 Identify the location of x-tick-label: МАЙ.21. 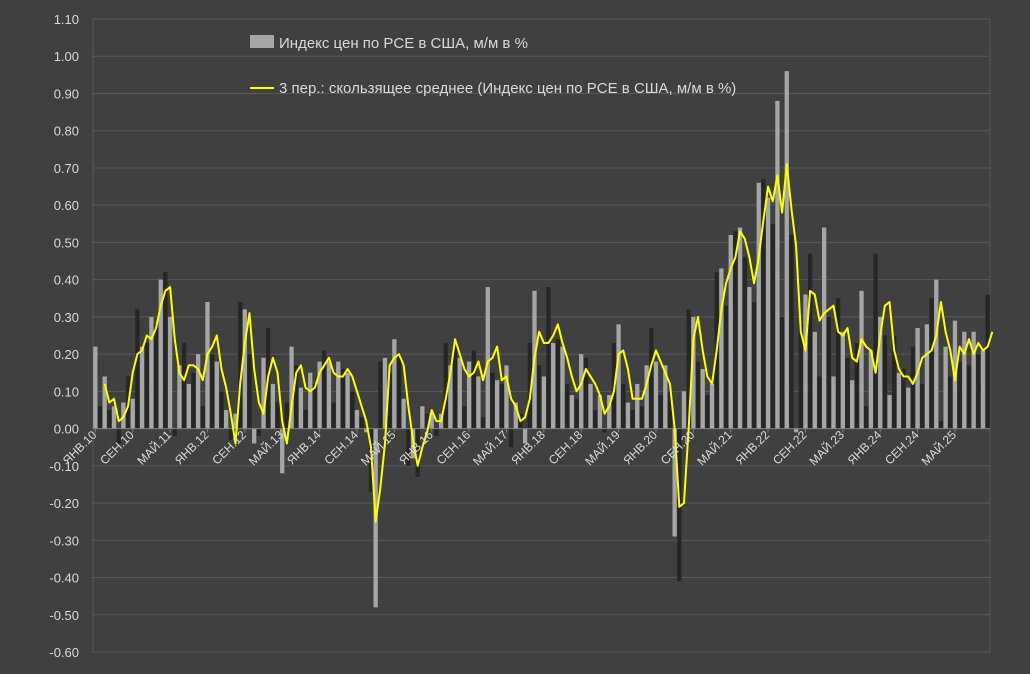
(714, 447).